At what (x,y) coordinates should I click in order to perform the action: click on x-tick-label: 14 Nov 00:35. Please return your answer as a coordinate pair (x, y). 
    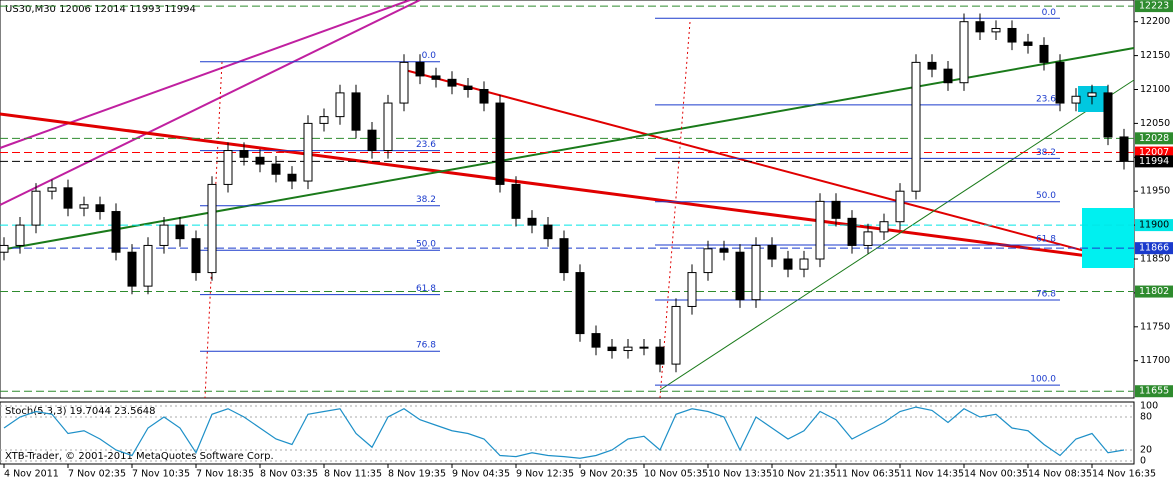
    Looking at the image, I should click on (996, 474).